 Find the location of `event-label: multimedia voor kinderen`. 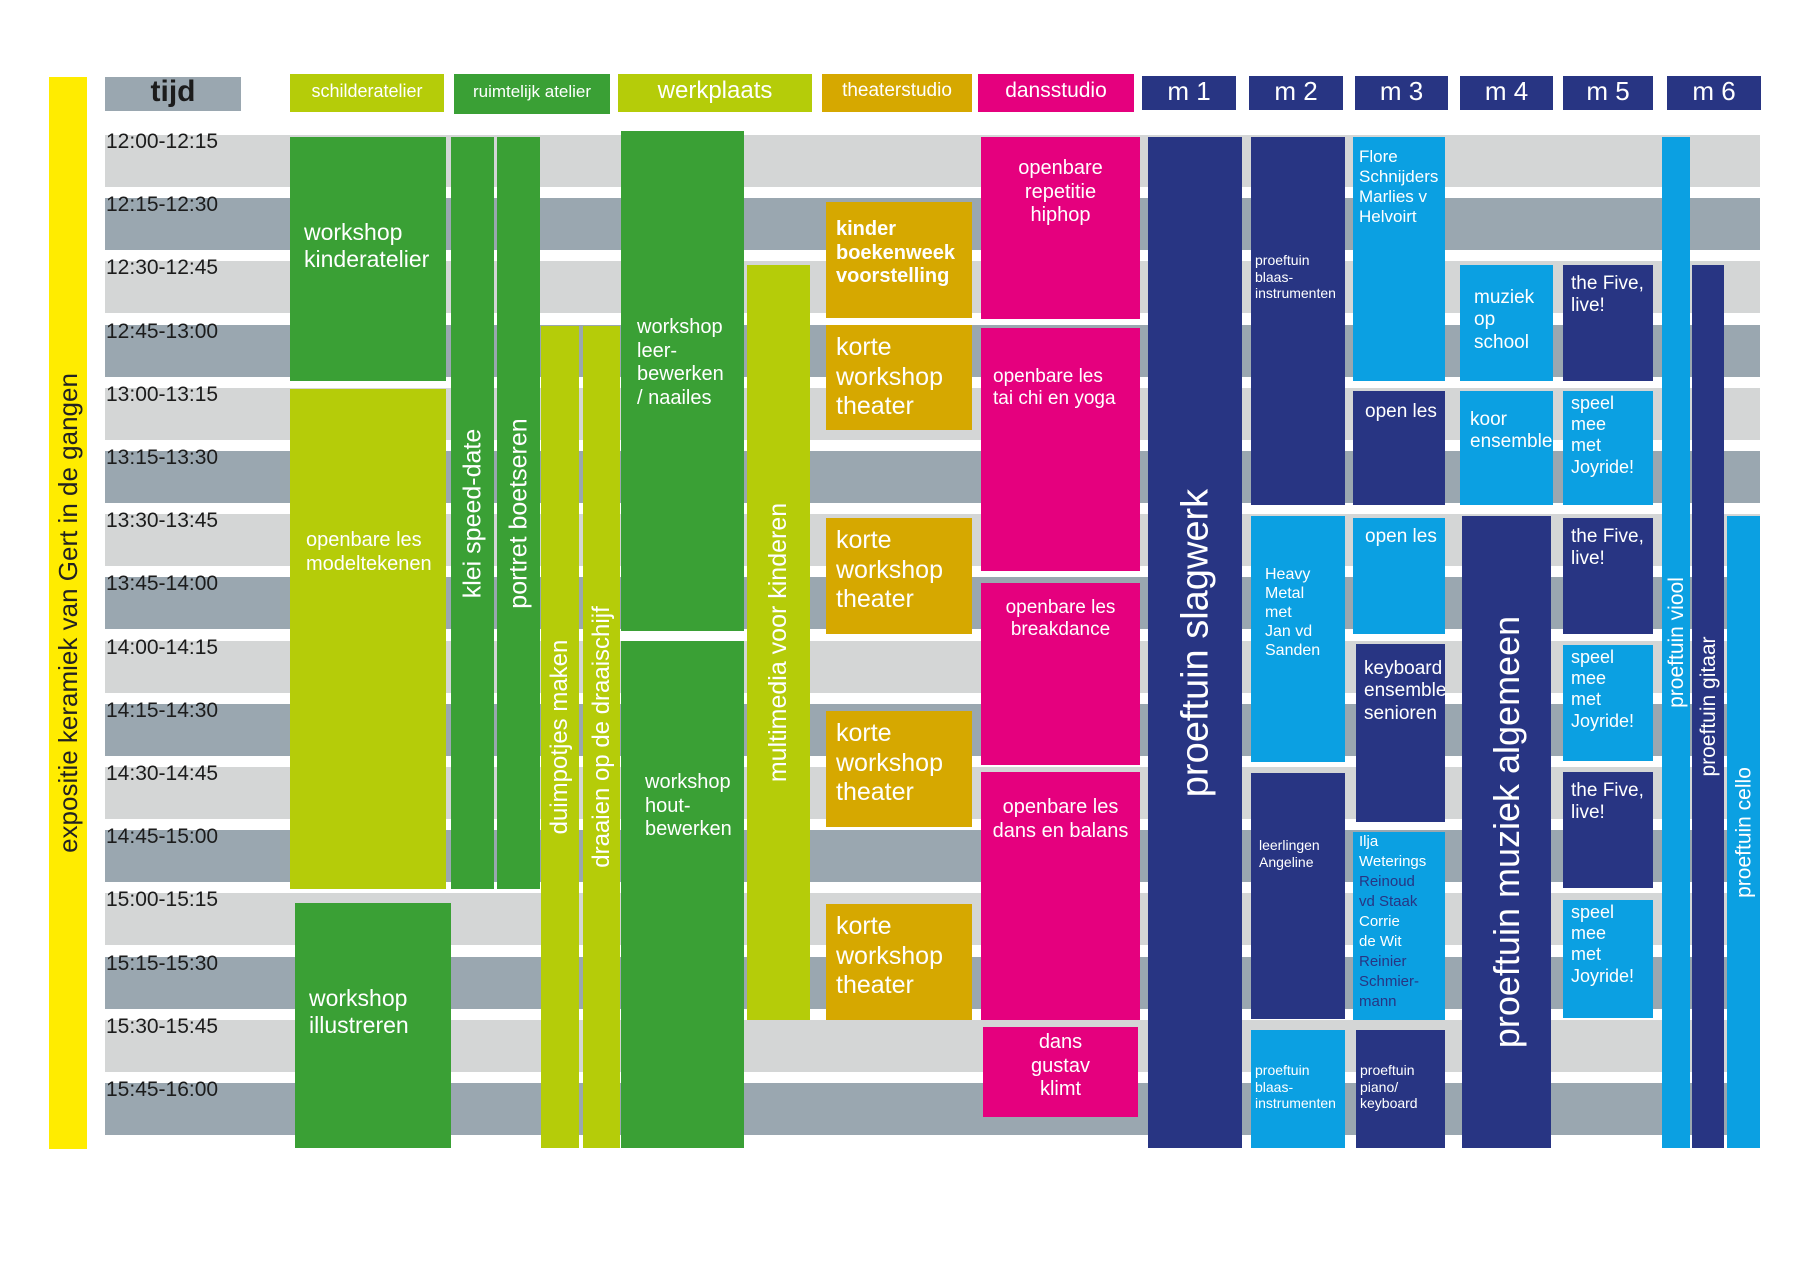

event-label: multimedia voor kinderen is located at coordinates (778, 642).